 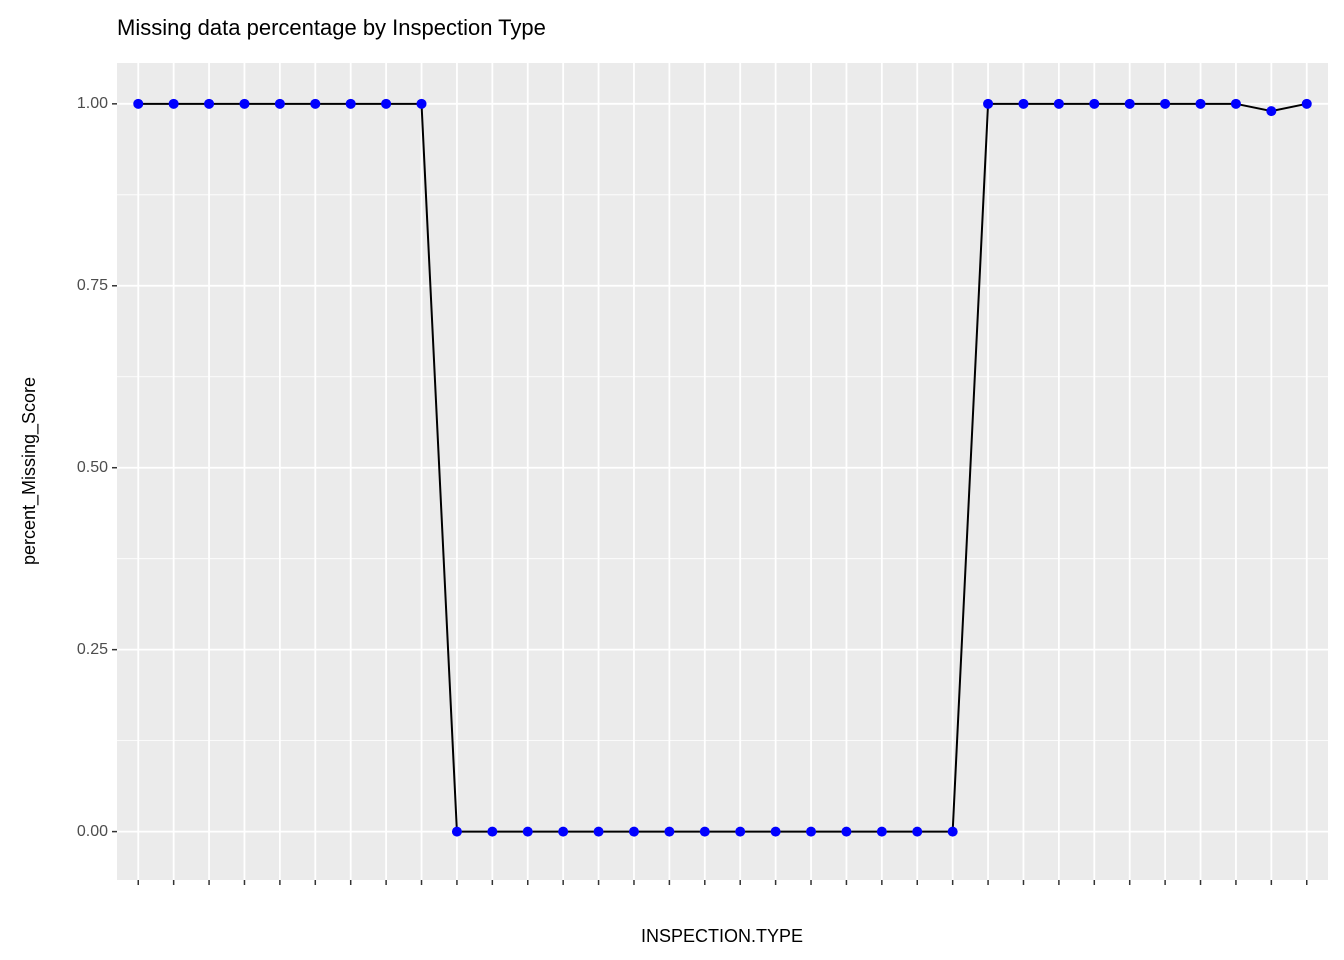 What do you see at coordinates (92, 467) in the screenshot?
I see `y-tick-label: 0.50` at bounding box center [92, 467].